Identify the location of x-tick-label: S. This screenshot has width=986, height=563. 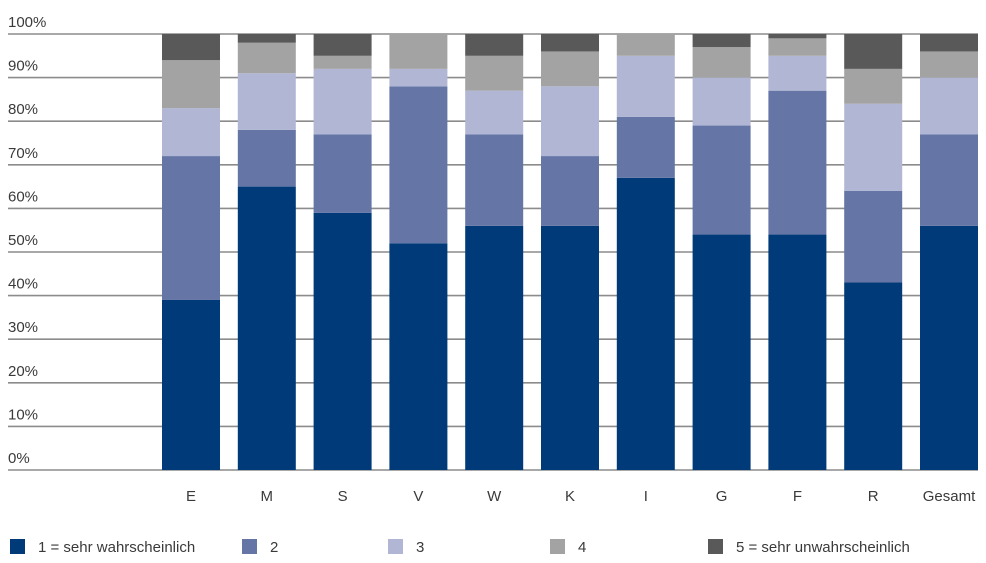
(343, 496).